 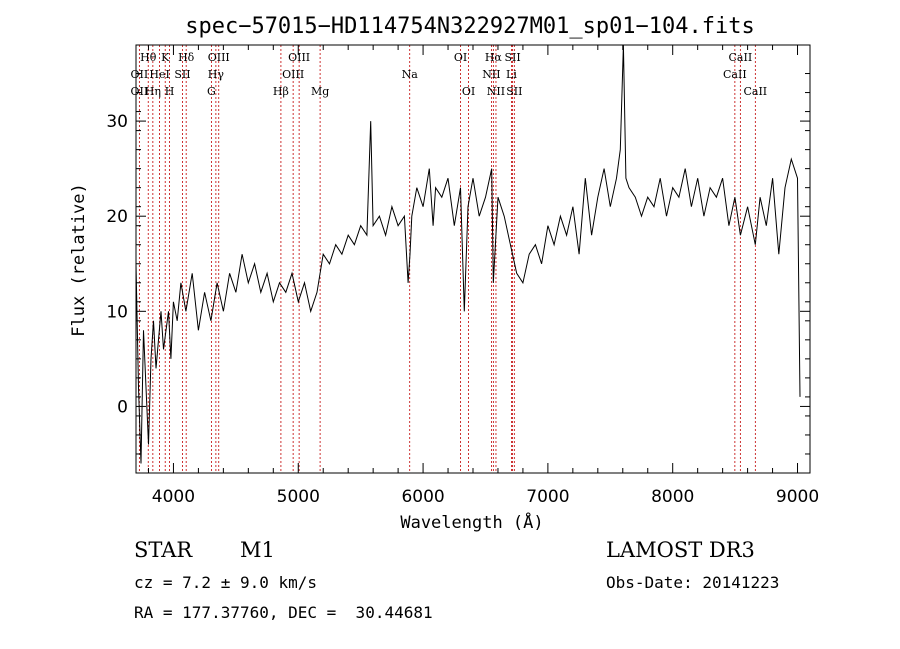 I want to click on y-tick-label: 30, so click(x=117, y=122).